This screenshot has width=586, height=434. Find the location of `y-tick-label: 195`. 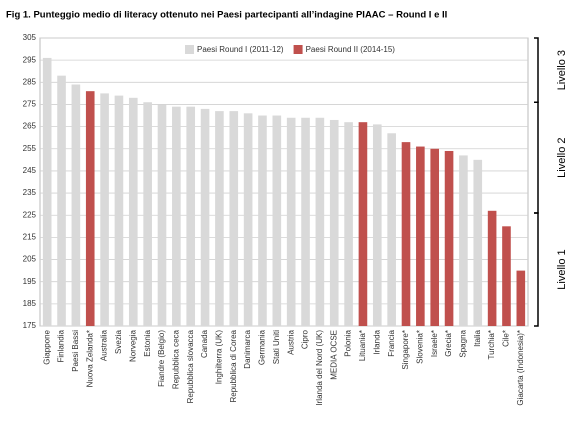

y-tick-label: 195 is located at coordinates (30, 281).